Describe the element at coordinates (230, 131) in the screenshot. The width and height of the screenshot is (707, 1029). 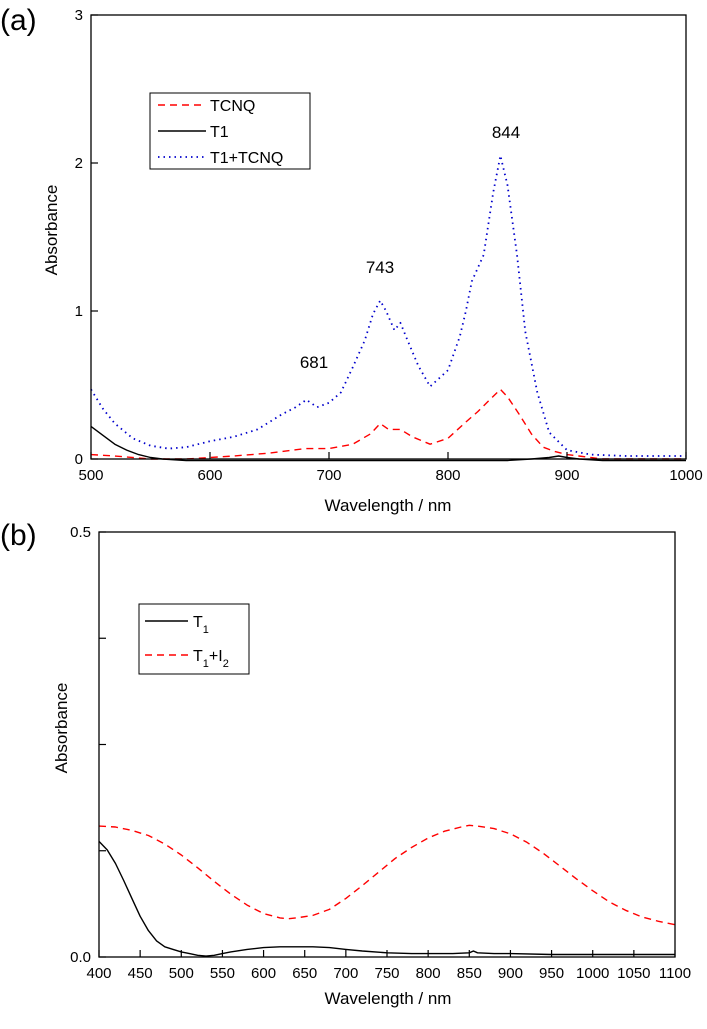
I see `panel-a-legend: TCNQ T1 T1+TCNQ` at that location.